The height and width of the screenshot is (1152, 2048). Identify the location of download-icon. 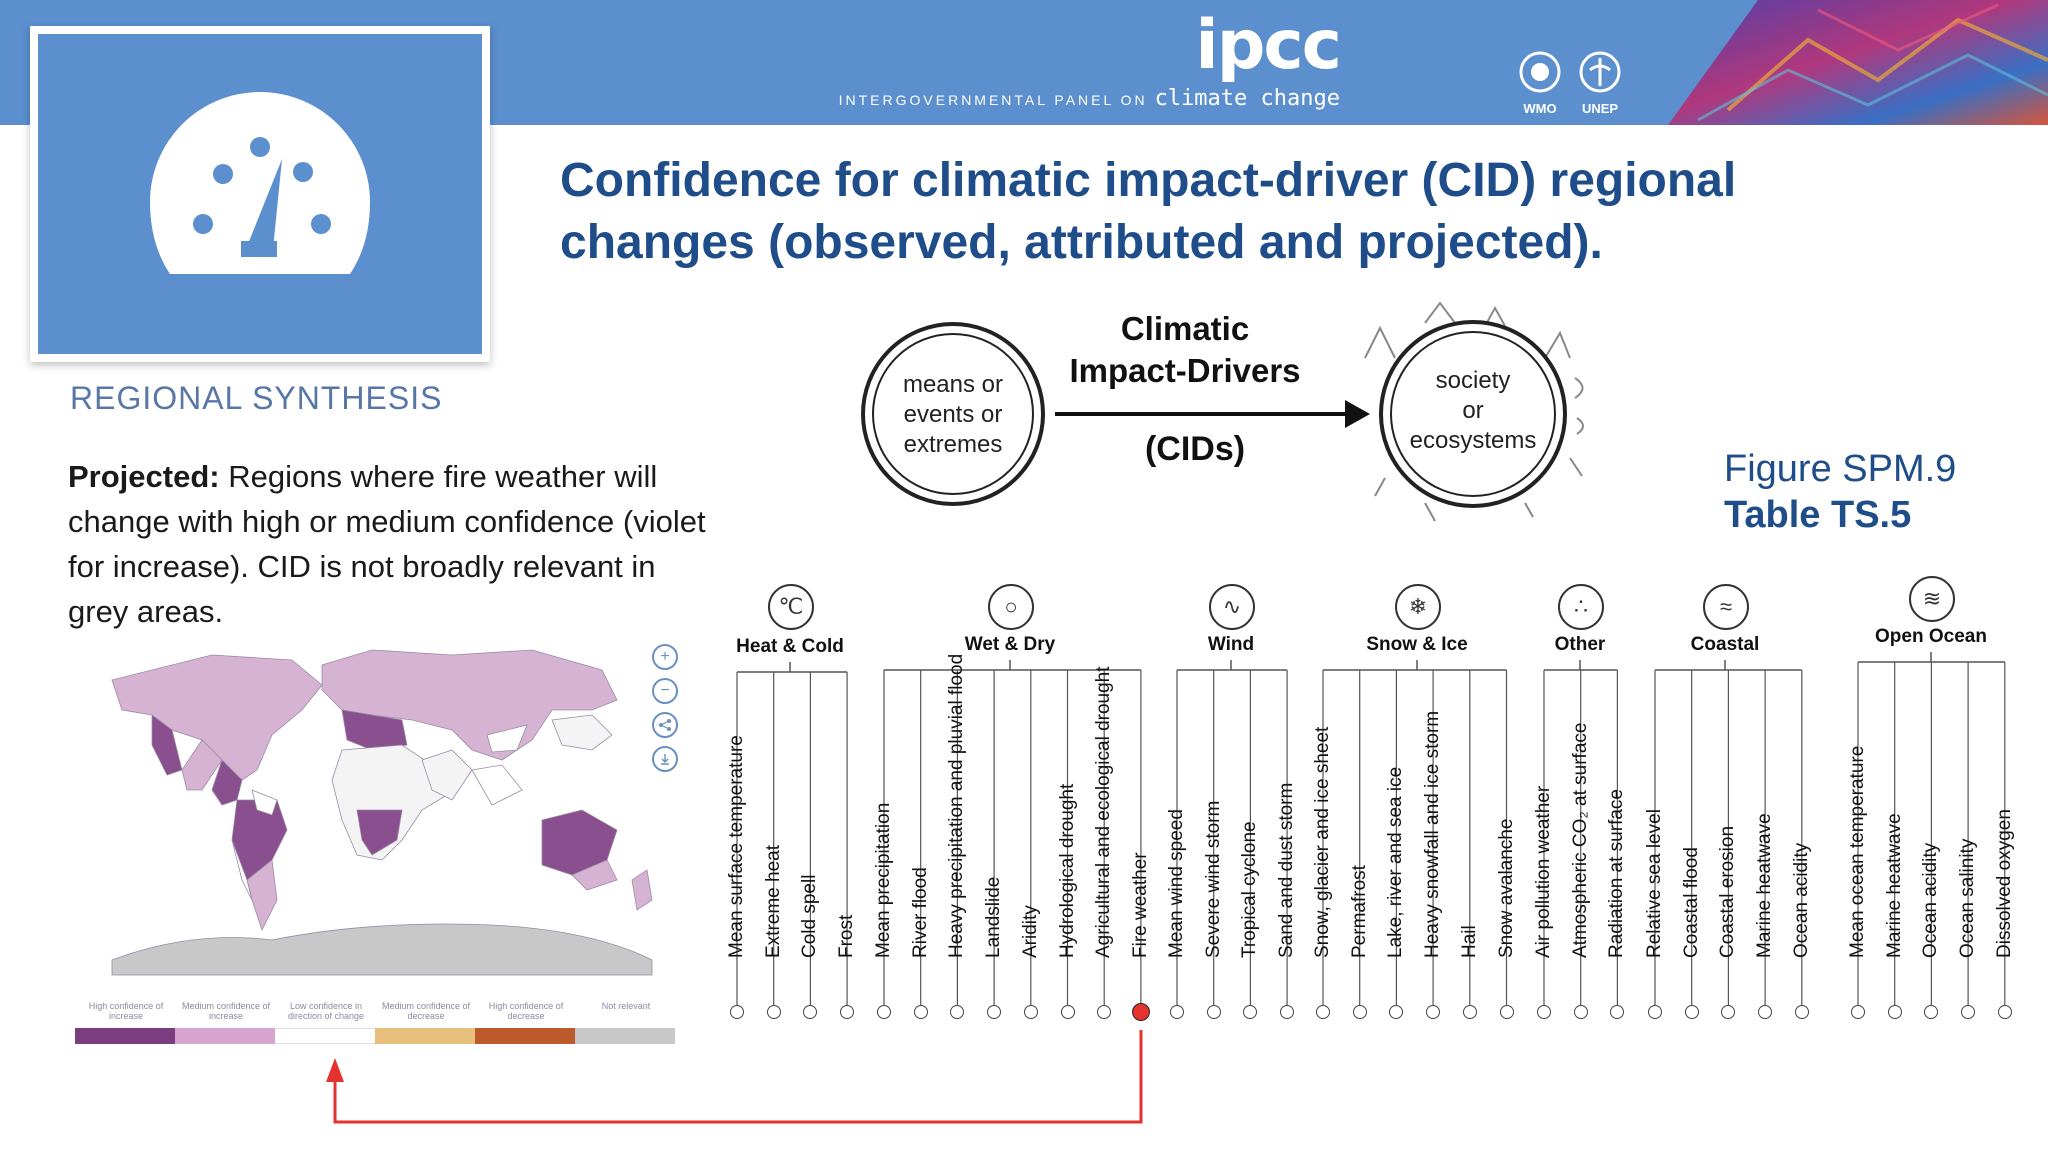
(665, 759).